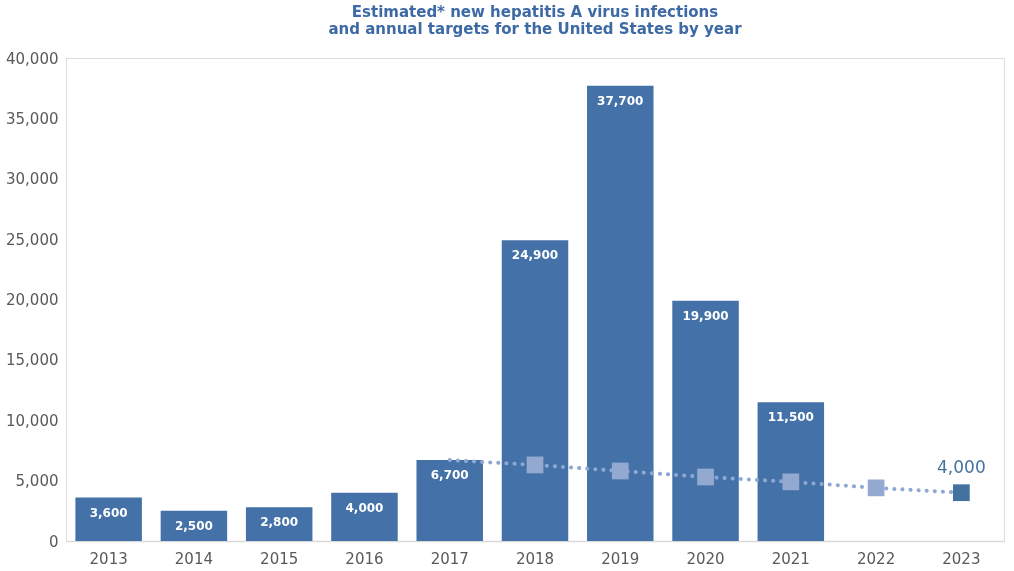 The height and width of the screenshot is (571, 1014). Describe the element at coordinates (32, 300) in the screenshot. I see `y-tick-label: 20,000` at that location.